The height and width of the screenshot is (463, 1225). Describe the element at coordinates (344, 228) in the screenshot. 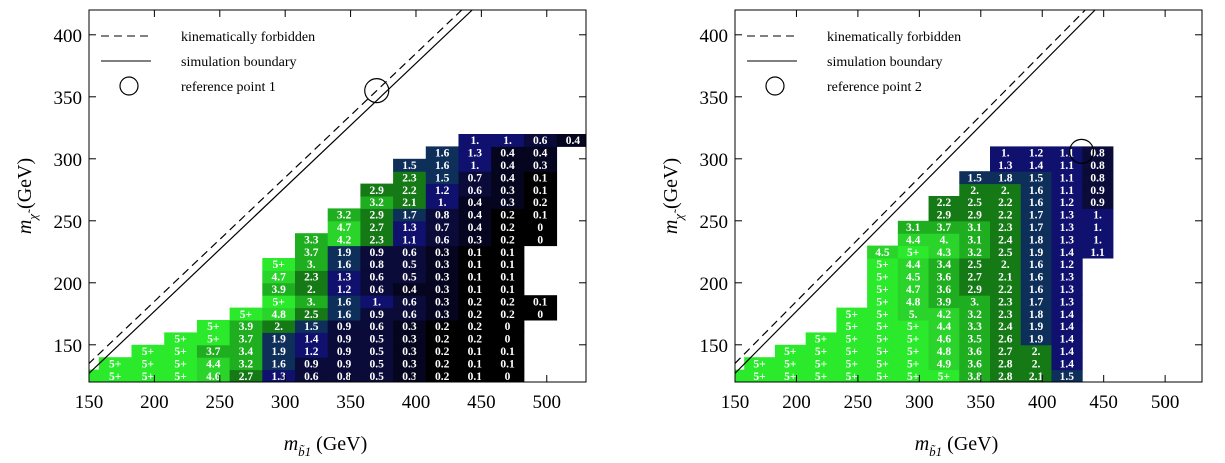

I see `cell-label: 4.7` at that location.